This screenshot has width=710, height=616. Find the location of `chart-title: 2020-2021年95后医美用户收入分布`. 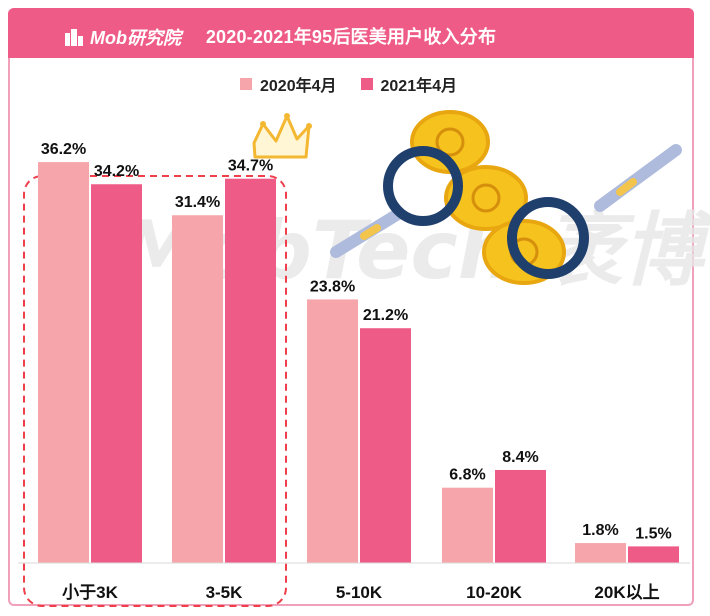

chart-title: 2020-2021年95后医美用户收入分布 is located at coordinates (351, 37).